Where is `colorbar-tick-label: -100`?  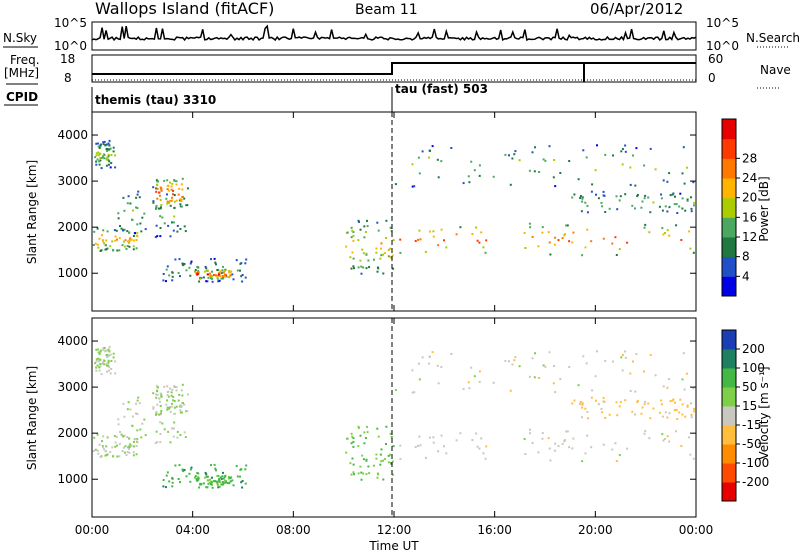 colorbar-tick-label: -100 is located at coordinates (755, 463).